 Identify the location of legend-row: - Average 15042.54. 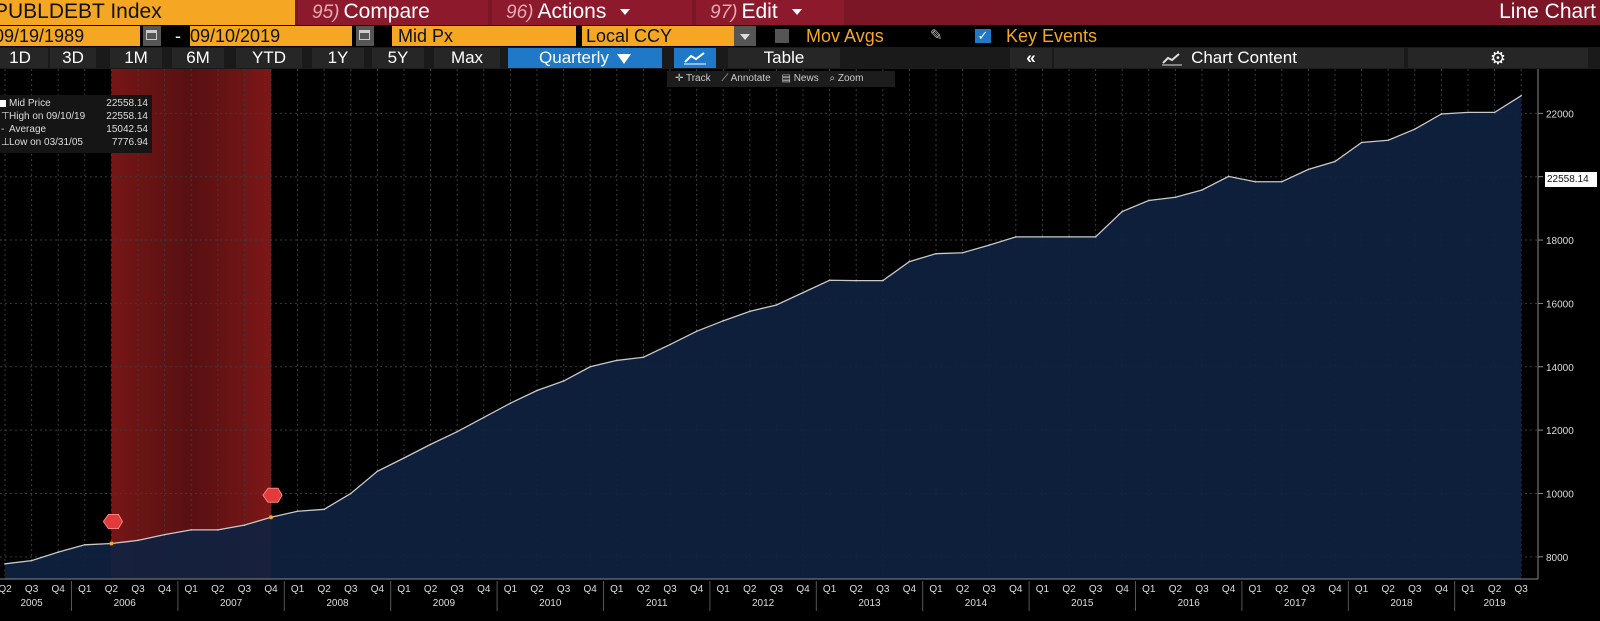
(75, 129).